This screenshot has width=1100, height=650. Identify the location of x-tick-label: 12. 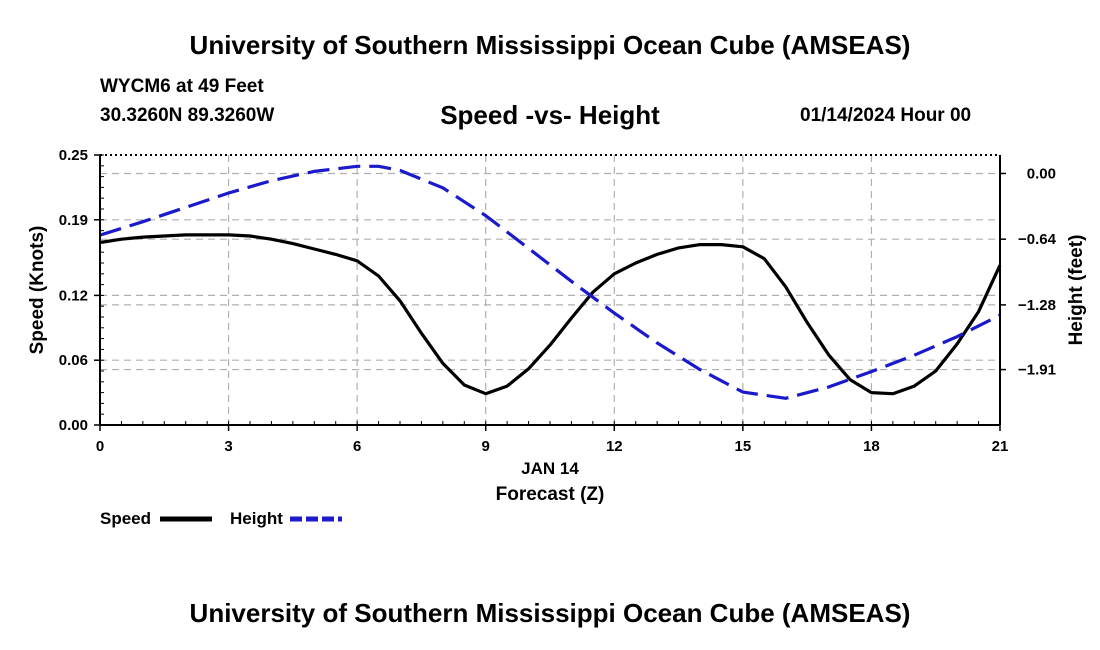
(614, 446).